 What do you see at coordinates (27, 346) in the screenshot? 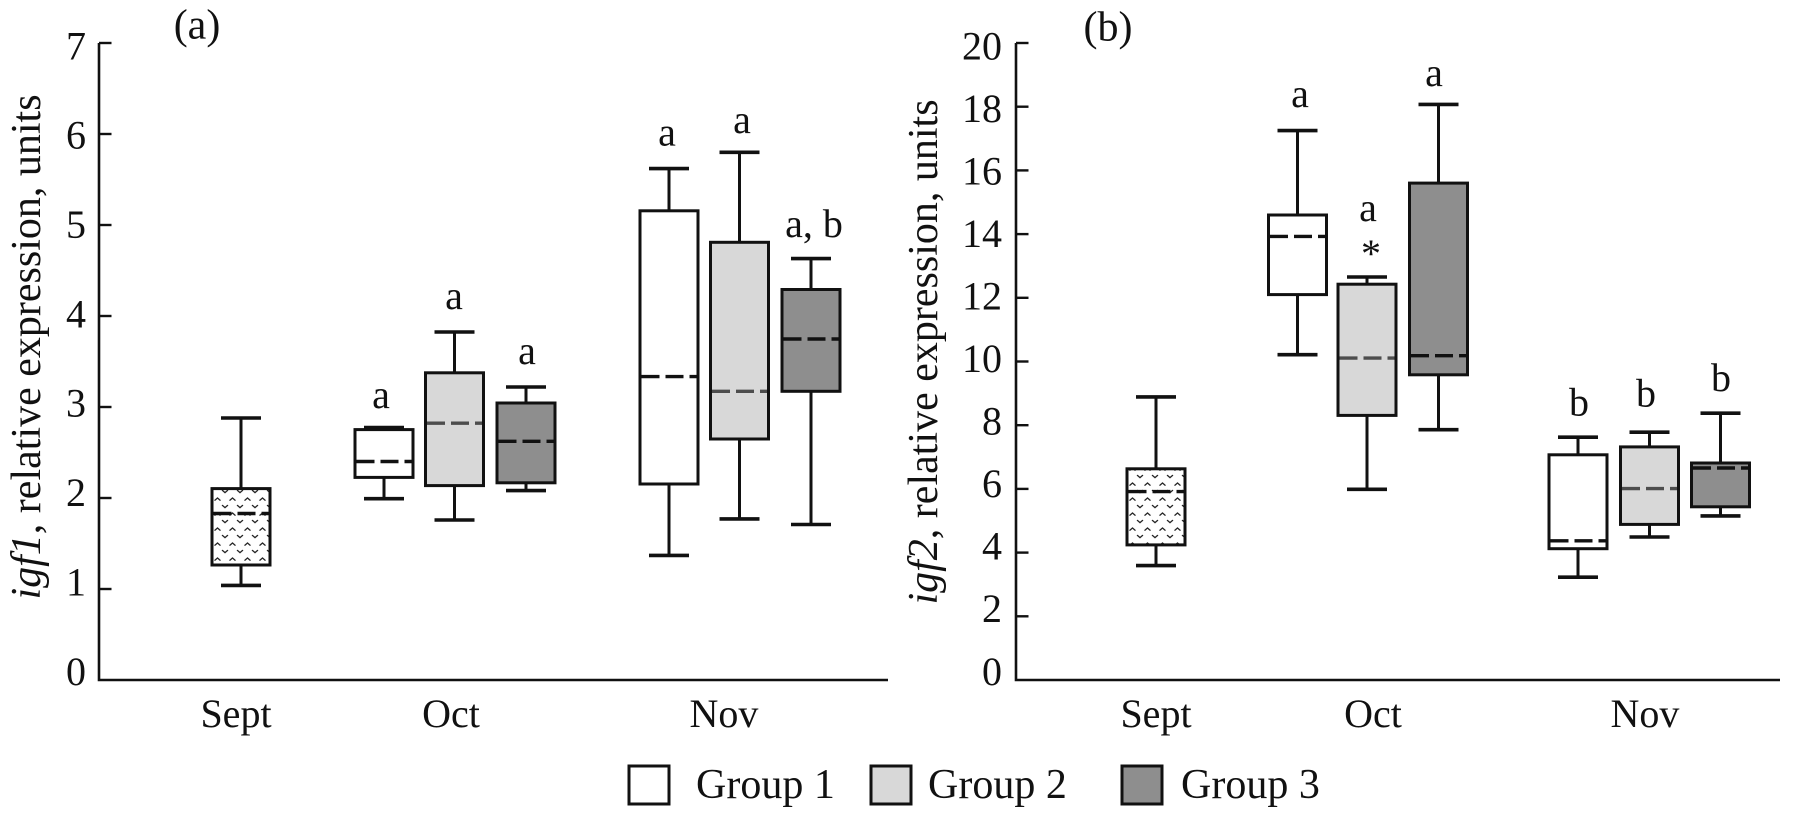
I see `svg-text:igf1, relative expression, uni: igf1, relative expression, units` at bounding box center [27, 346].